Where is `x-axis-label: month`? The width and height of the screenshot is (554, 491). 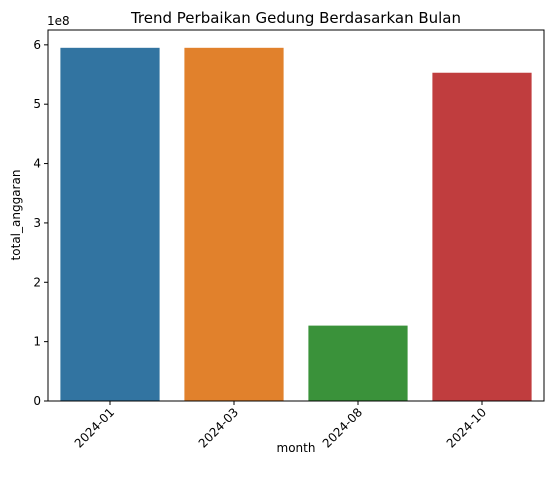
x-axis-label: month is located at coordinates (296, 448).